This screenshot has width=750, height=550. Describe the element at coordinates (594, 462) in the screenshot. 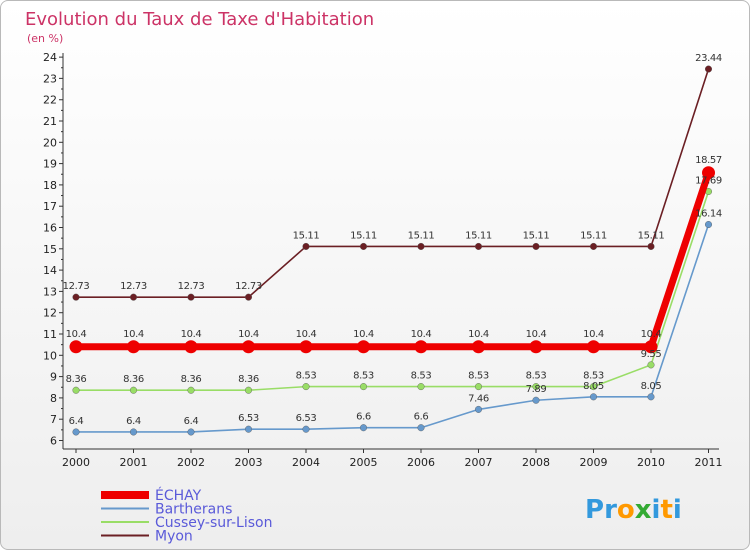

I see `x-tick-label: 2009` at that location.